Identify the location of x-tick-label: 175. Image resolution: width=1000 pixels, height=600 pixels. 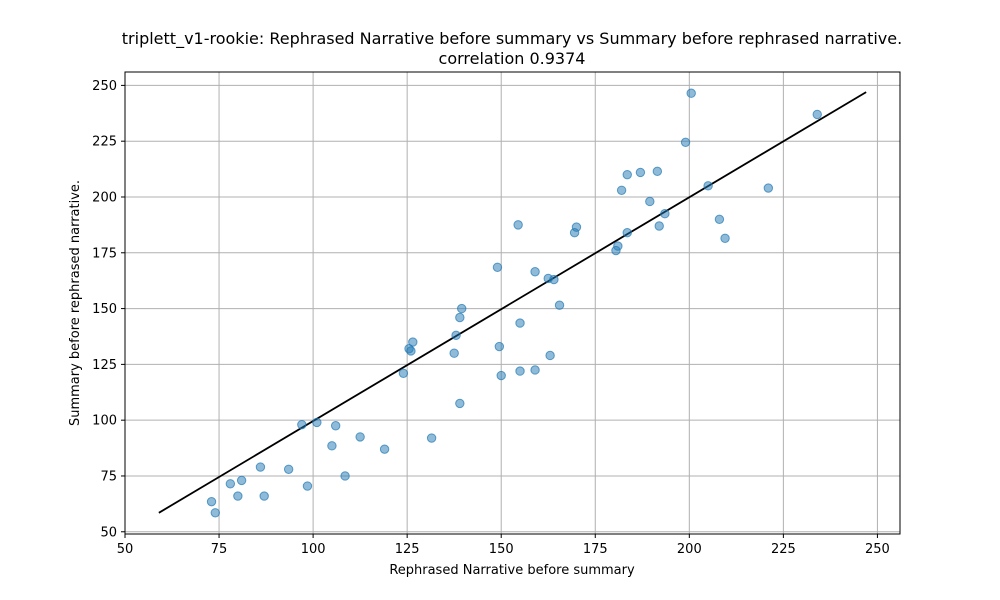
(595, 549).